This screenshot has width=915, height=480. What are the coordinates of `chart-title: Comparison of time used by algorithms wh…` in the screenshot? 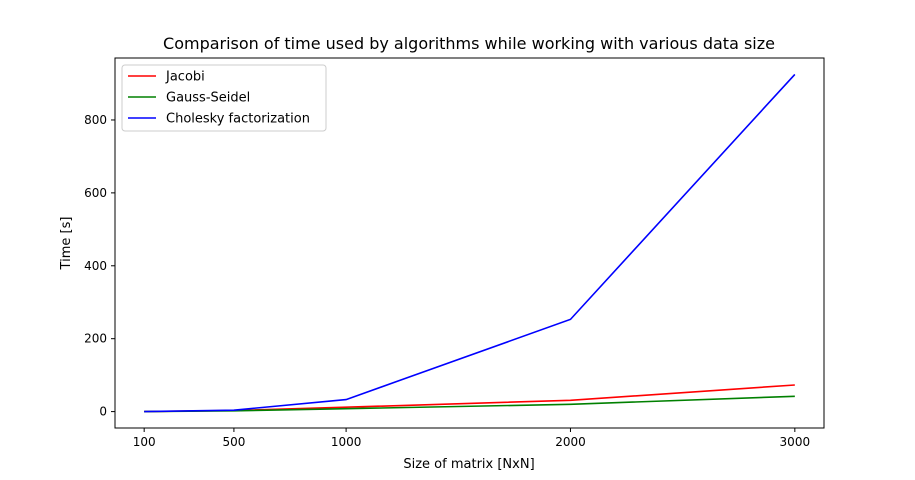 It's located at (469, 43).